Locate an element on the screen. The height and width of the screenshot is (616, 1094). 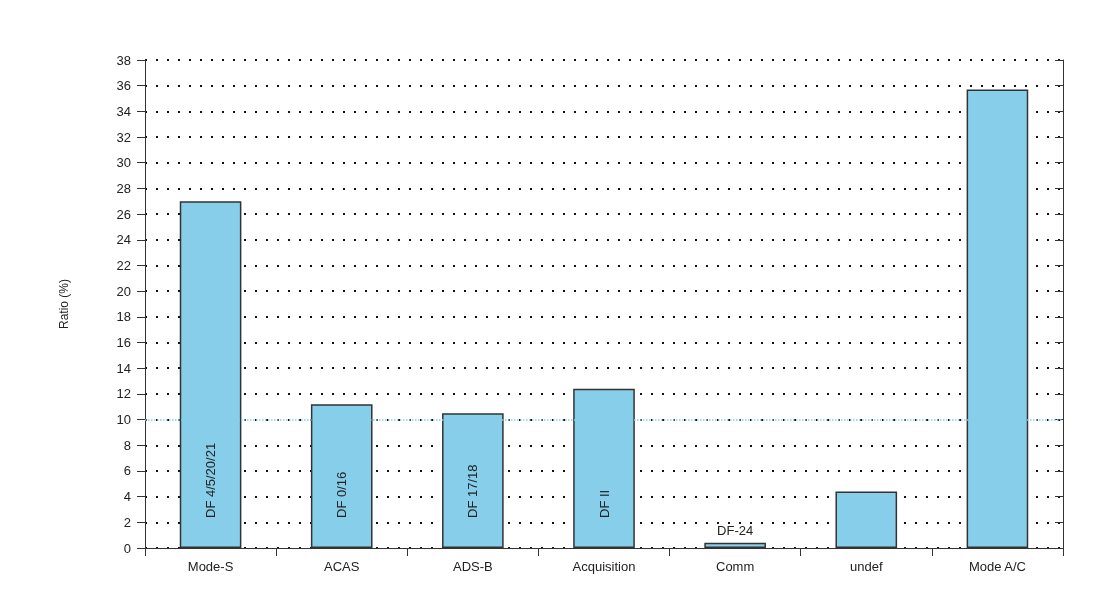
y-tick-label: 0 is located at coordinates (127, 548).